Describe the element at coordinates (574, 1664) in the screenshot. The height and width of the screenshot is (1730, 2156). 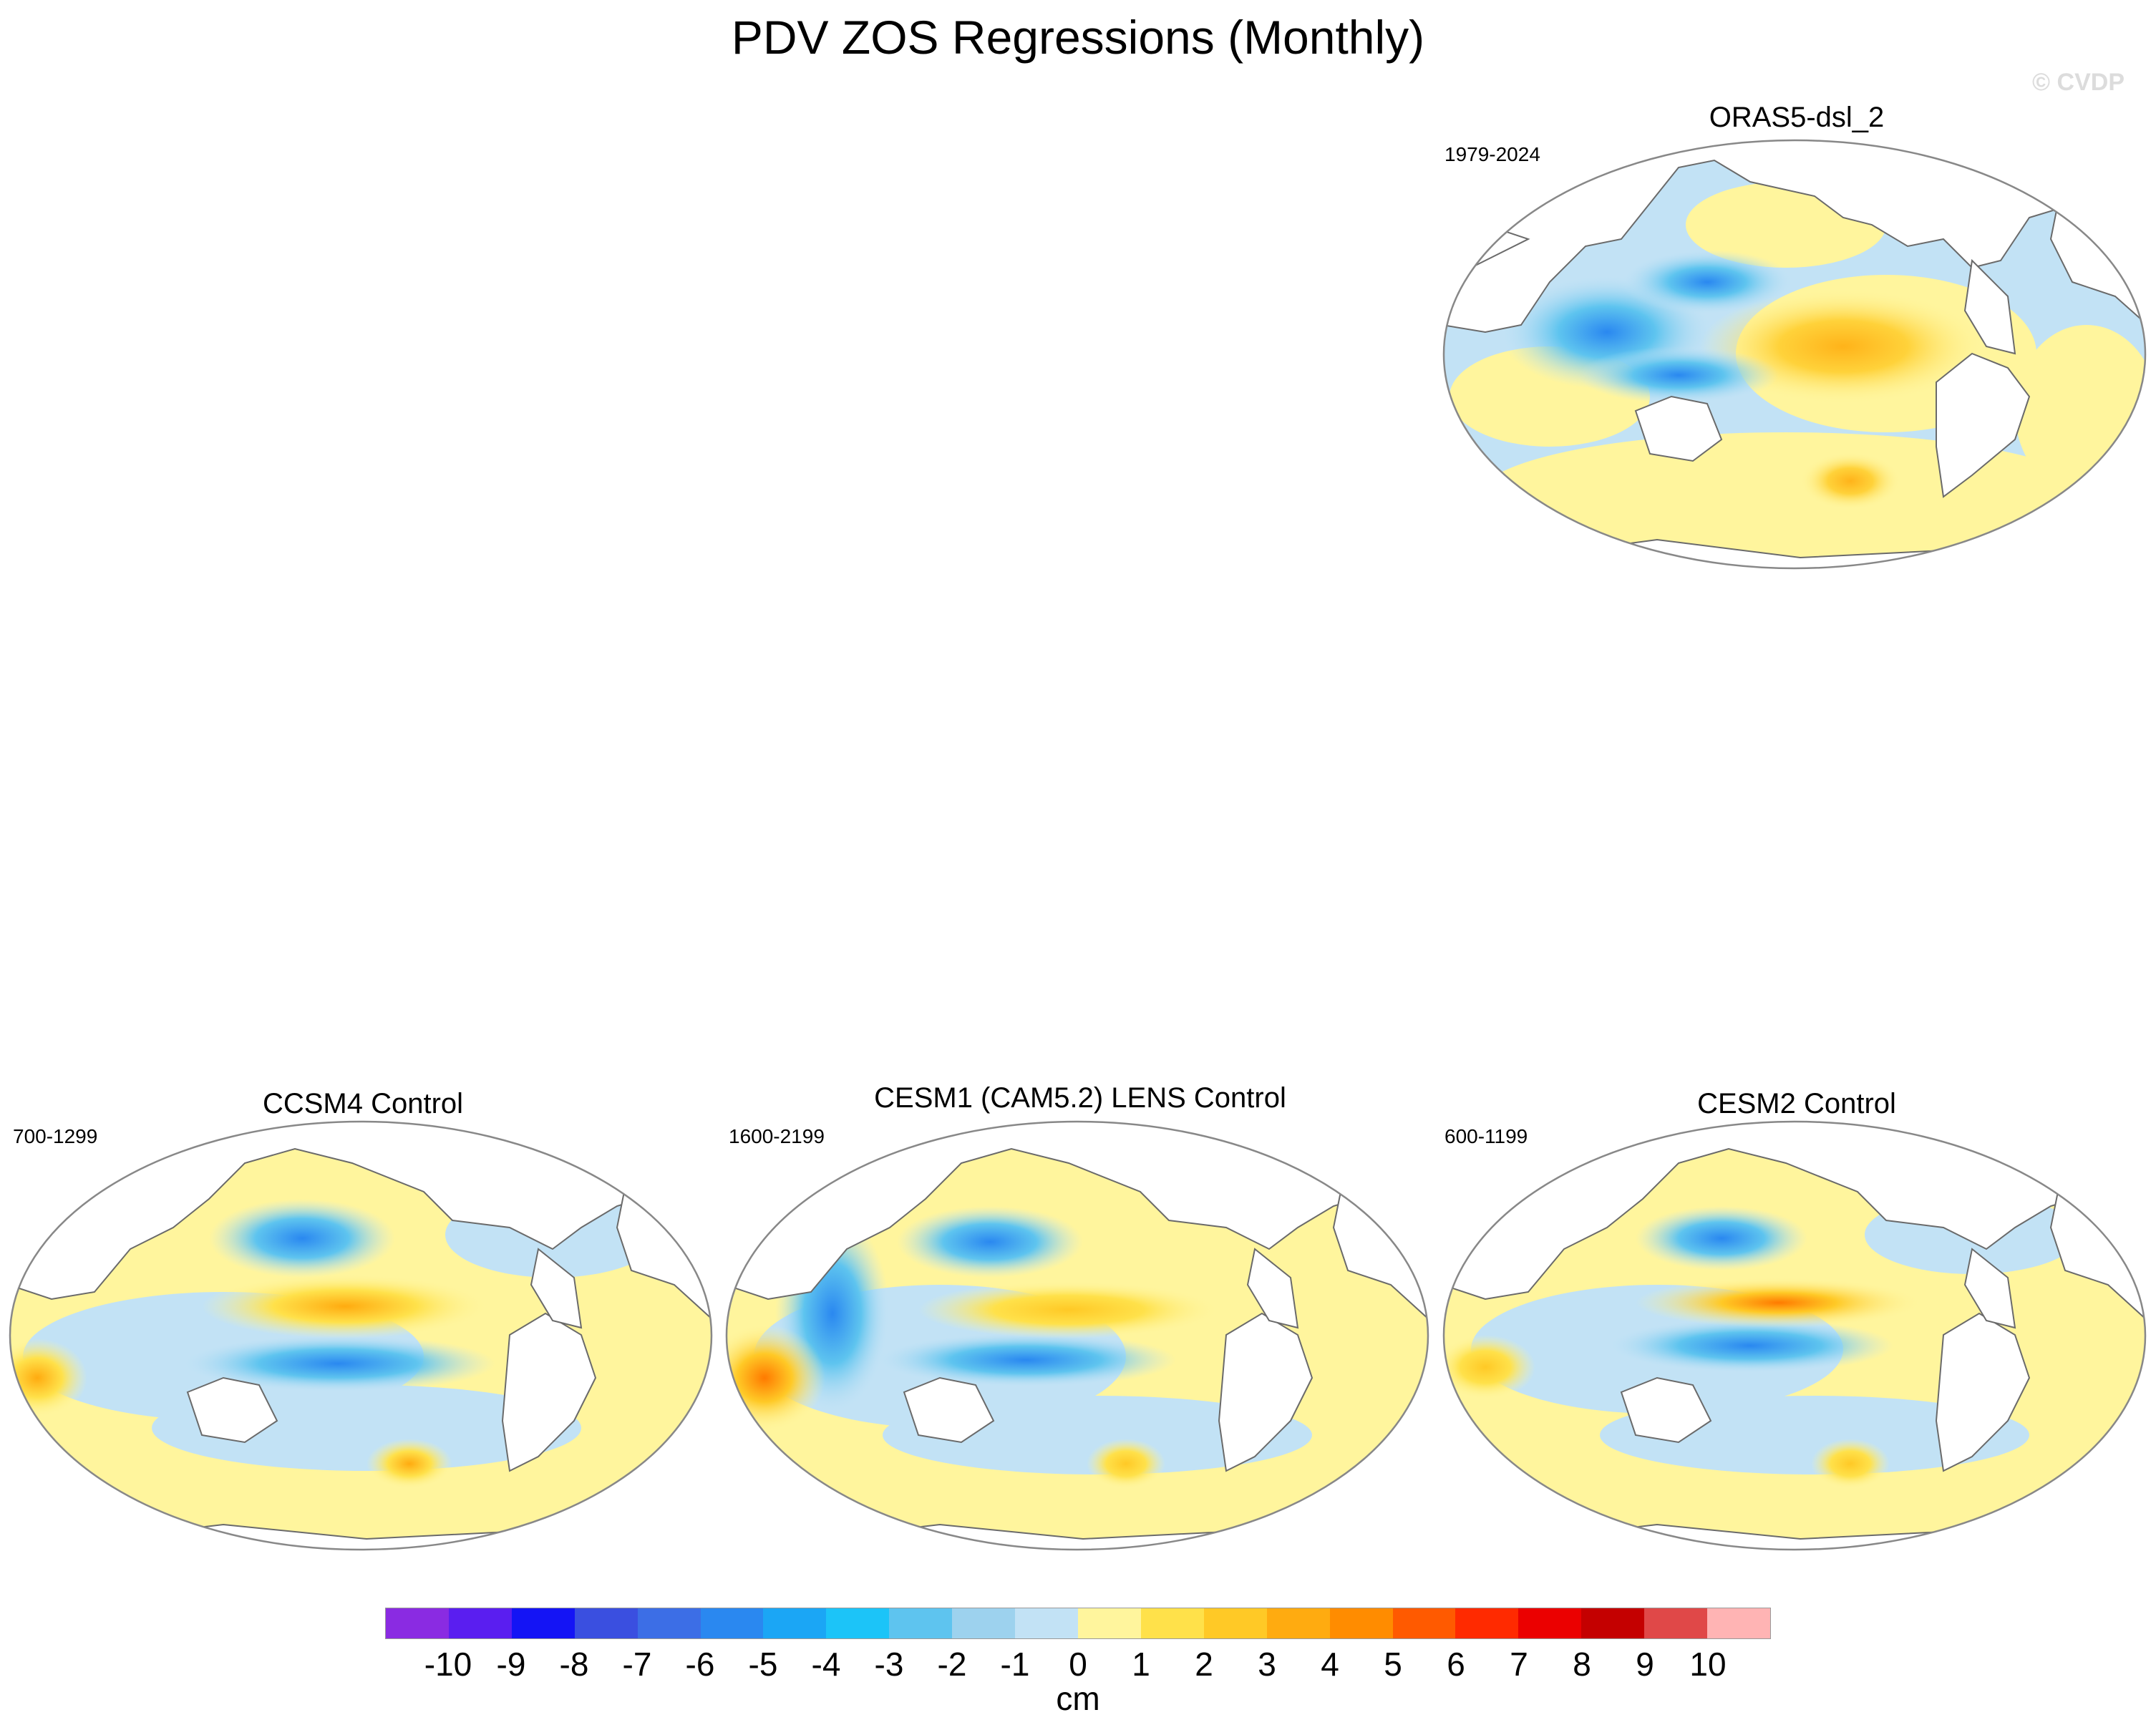
I see `colorbar-tick-label: -8` at that location.